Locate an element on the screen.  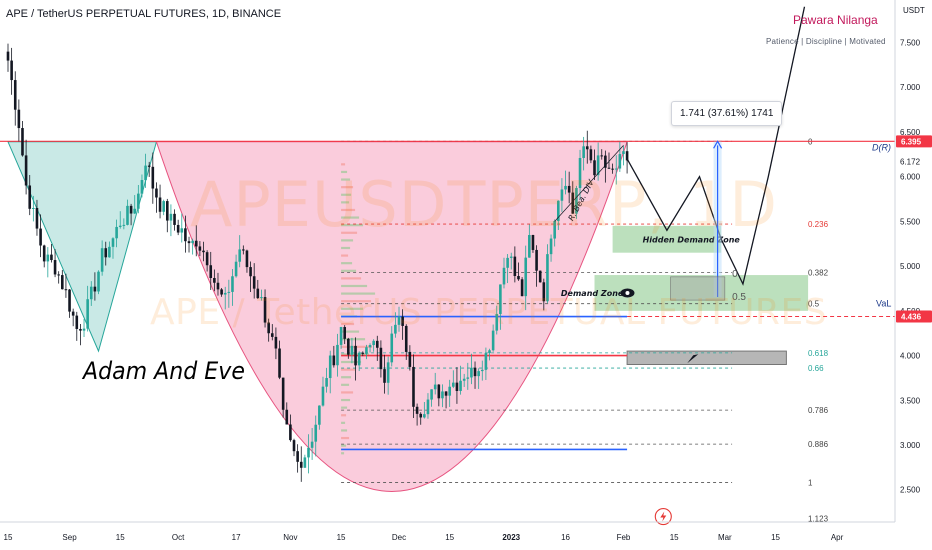
cursor-icon is located at coordinates (693, 359).